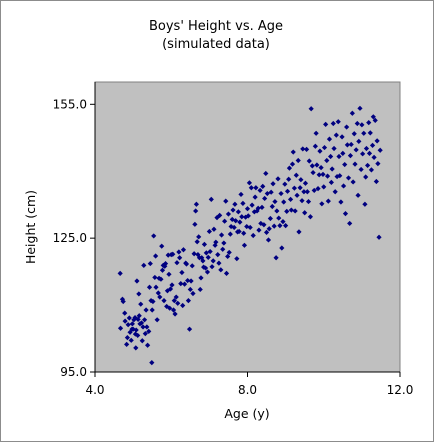 Image resolution: width=434 pixels, height=442 pixels. What do you see at coordinates (216, 44) in the screenshot?
I see `chart-subtitle: (simulated data)` at bounding box center [216, 44].